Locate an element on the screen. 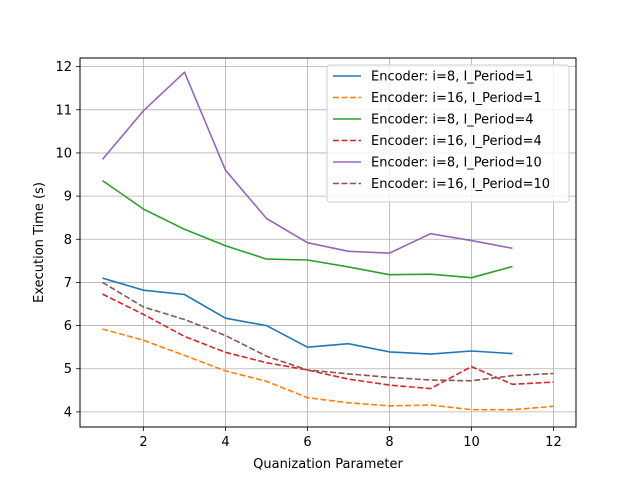 Image resolution: width=640 pixels, height=480 pixels. y-axis-label: Execution Time (s) is located at coordinates (39, 242).